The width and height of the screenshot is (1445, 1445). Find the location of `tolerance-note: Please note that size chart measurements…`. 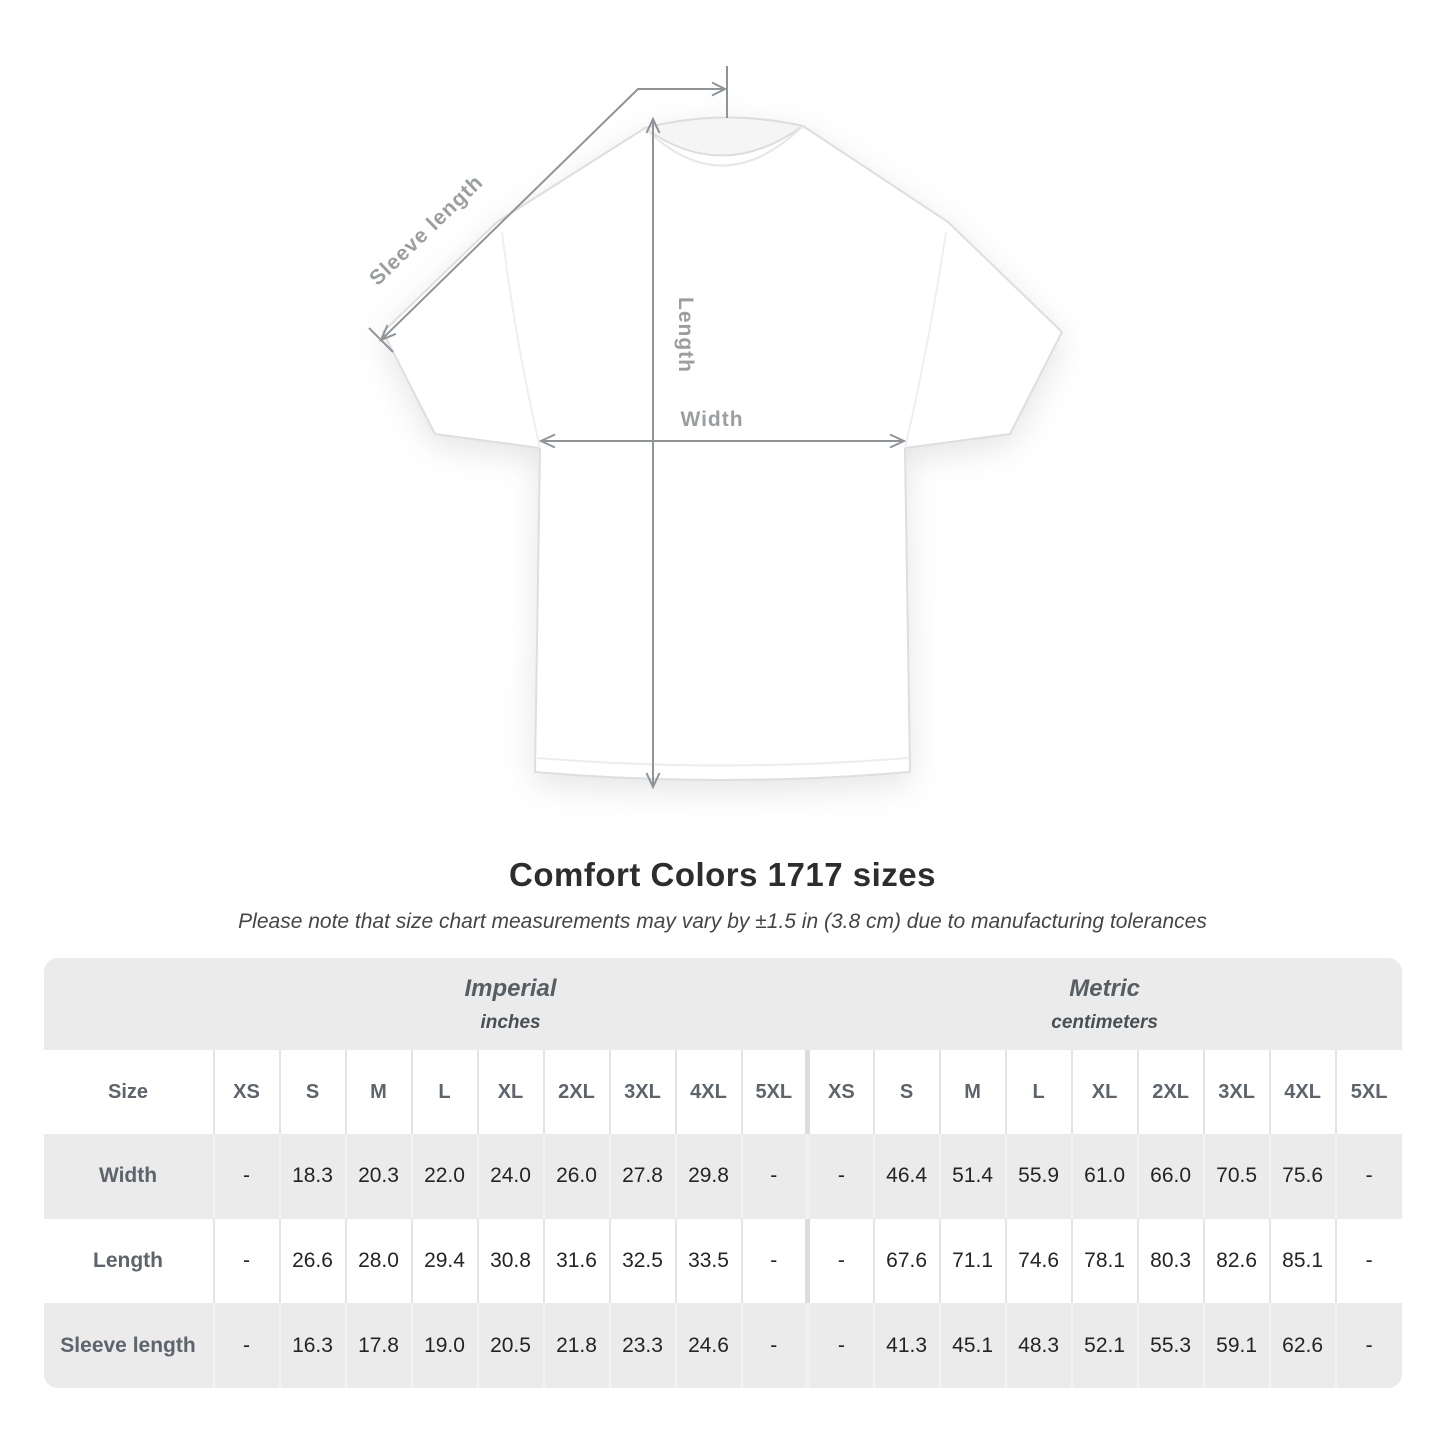

tolerance-note: Please note that size chart measurements… is located at coordinates (722, 921).